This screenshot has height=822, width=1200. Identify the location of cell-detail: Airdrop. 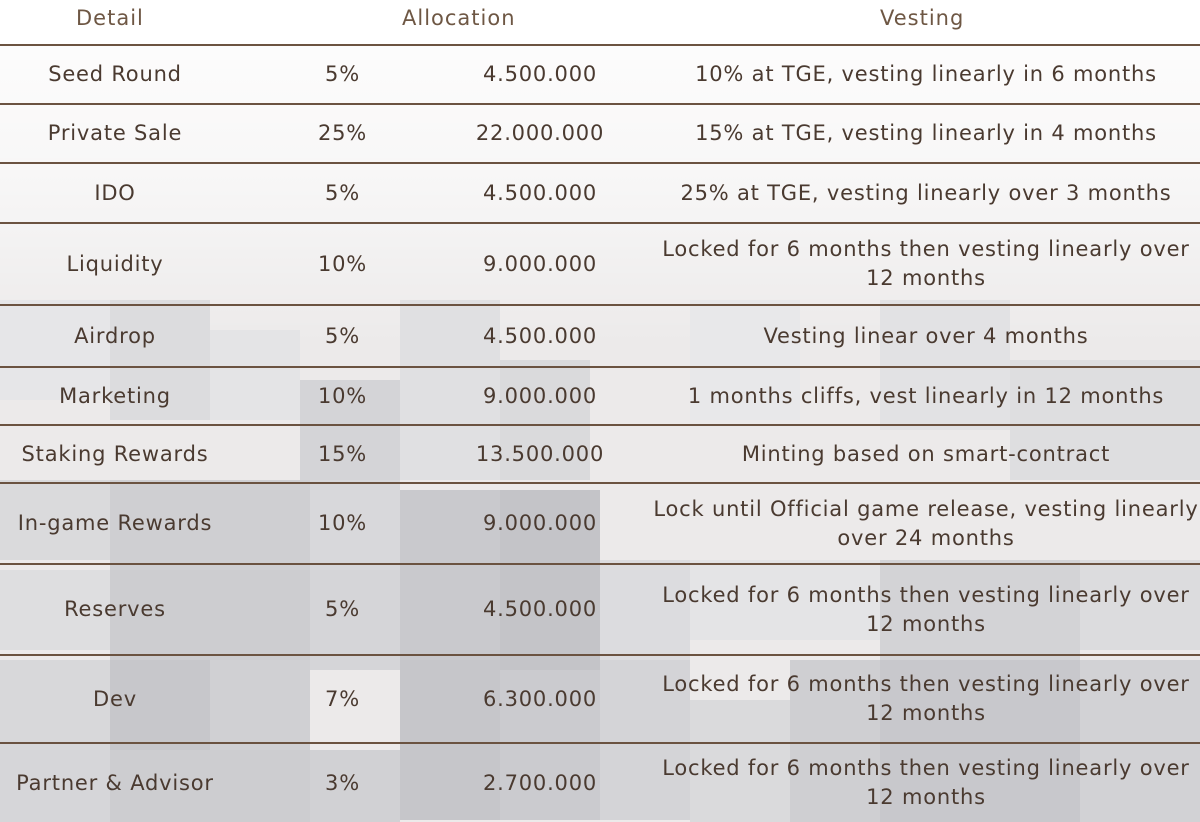
(115, 335).